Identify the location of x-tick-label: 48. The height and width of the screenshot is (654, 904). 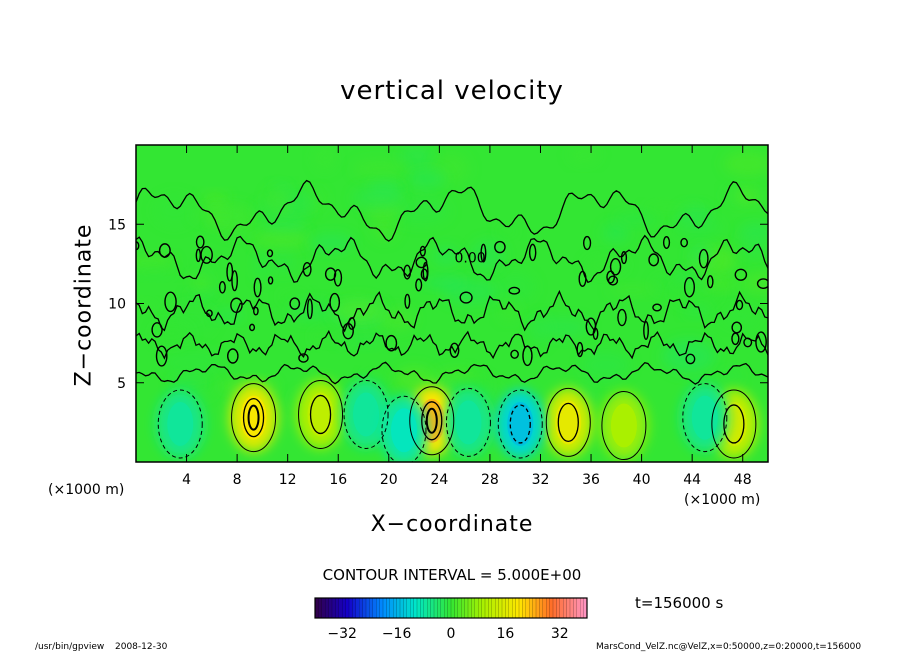
(743, 480).